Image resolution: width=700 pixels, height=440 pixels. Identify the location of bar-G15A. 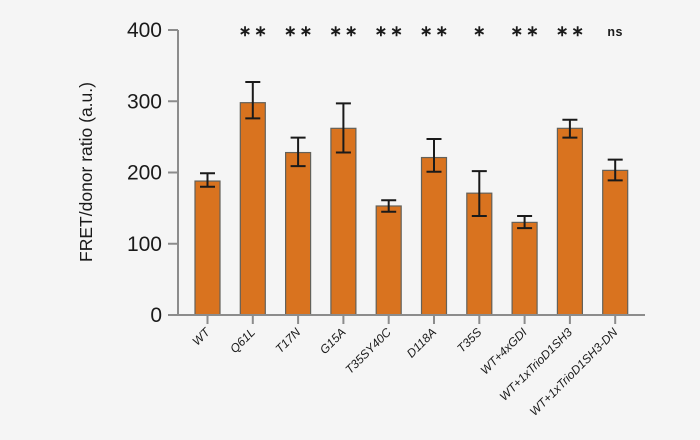
(343, 221).